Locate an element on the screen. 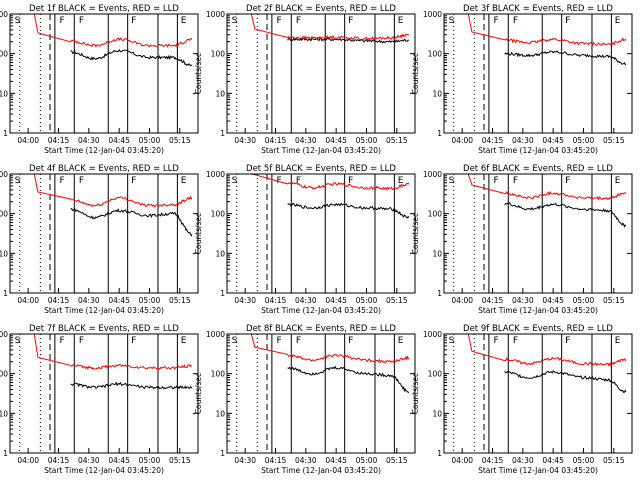  panel-title: Det 6f BLACK = Events, RED = LLD is located at coordinates (538, 169).